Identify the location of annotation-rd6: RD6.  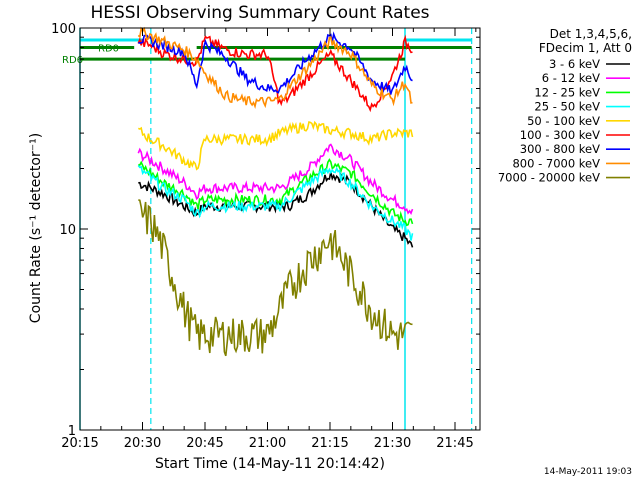
(72, 60).